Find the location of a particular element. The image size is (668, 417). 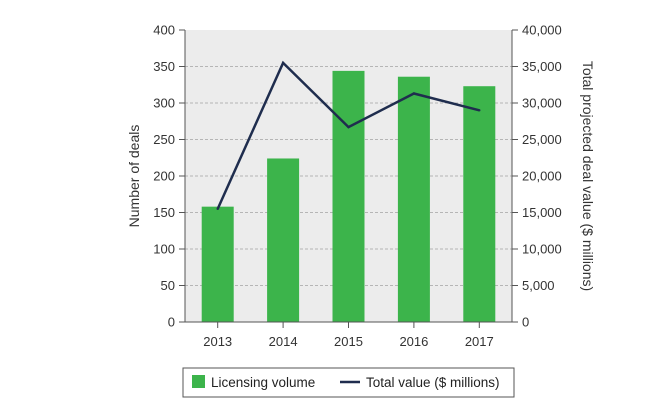

line-point-2015 is located at coordinates (348, 127).